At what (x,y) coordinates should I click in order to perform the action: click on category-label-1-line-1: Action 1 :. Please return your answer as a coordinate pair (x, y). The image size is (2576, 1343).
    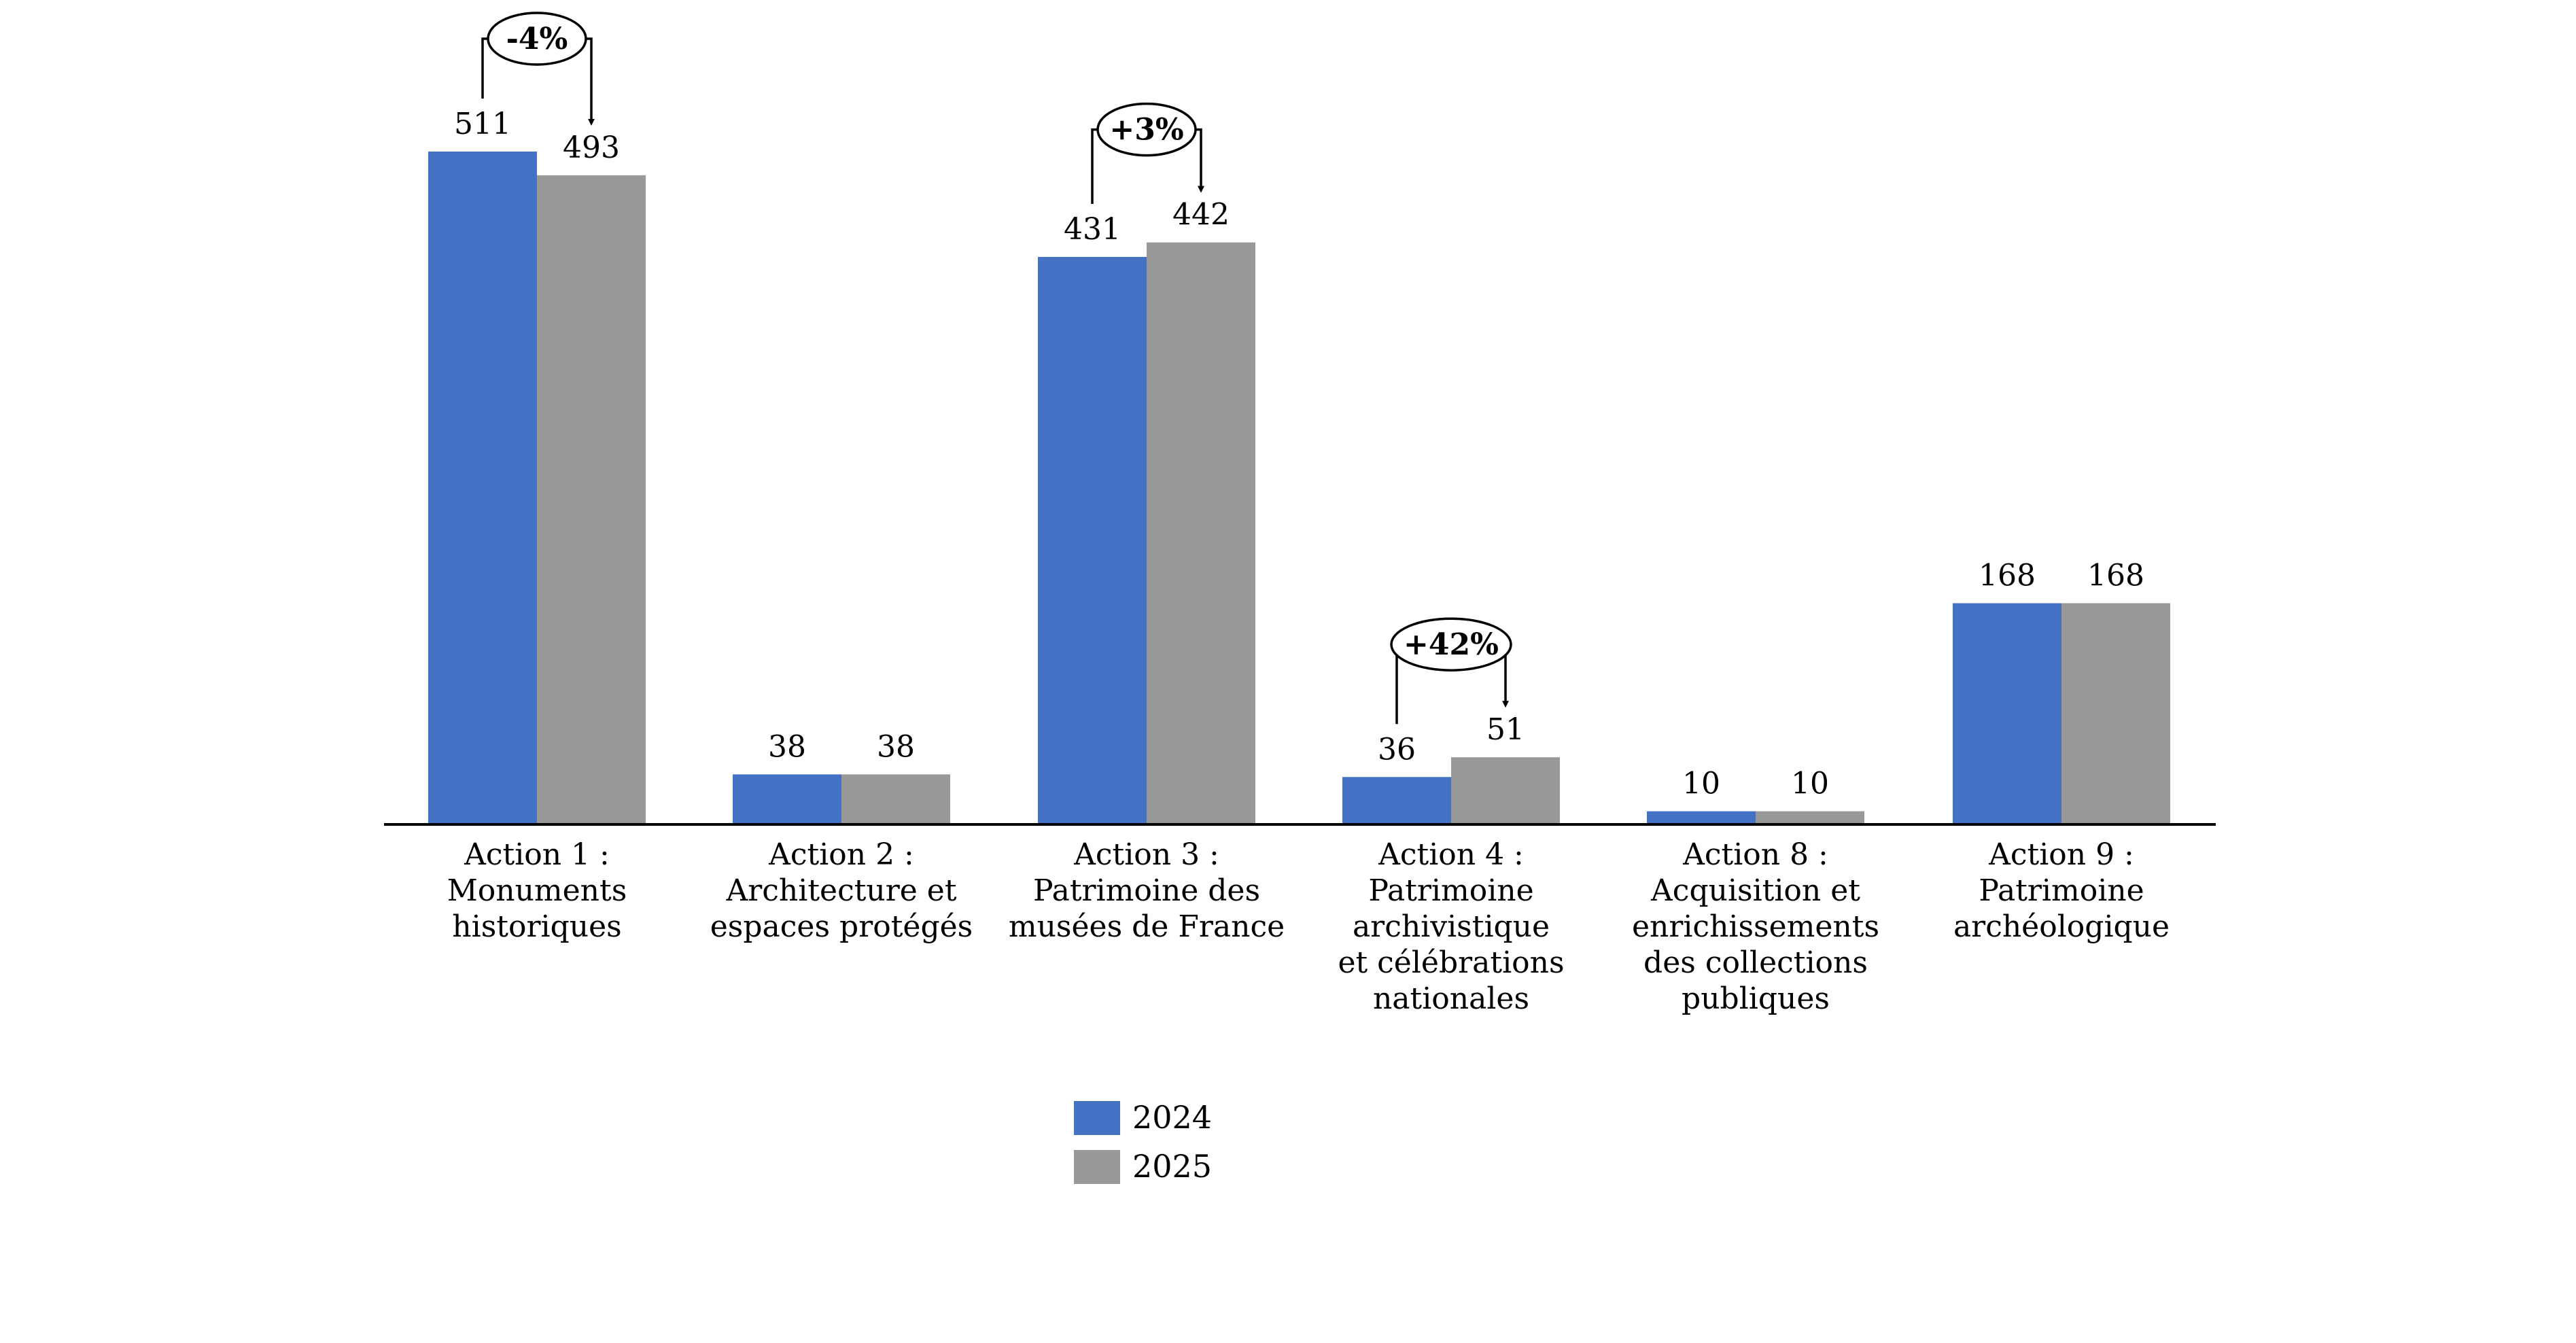
    Looking at the image, I should click on (537, 854).